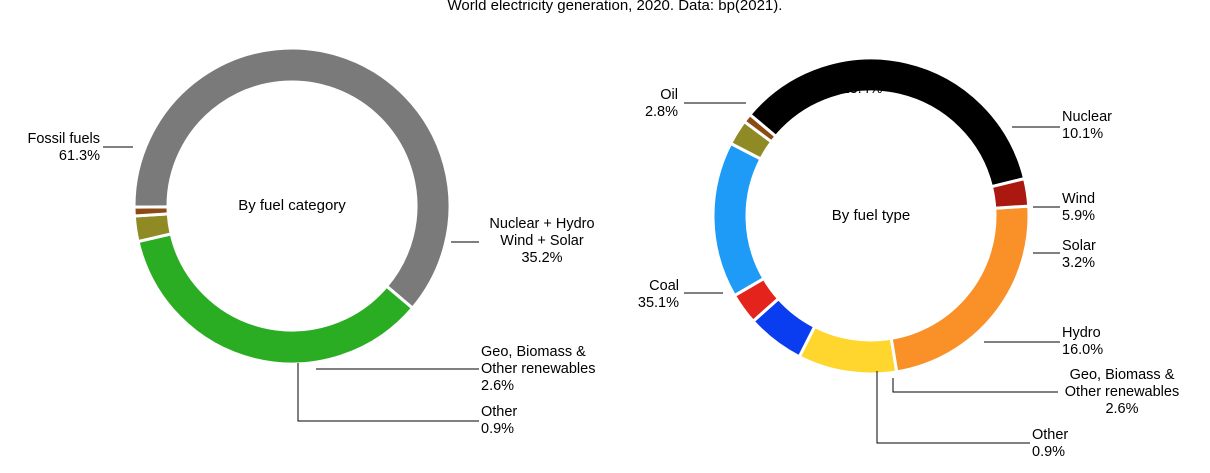 The width and height of the screenshot is (1210, 473). Describe the element at coordinates (975, 385) in the screenshot. I see `leader-line-geo-biomass` at that location.